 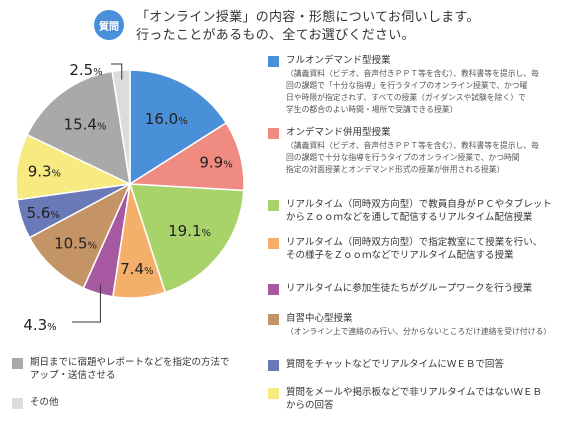 What do you see at coordinates (215, 163) in the screenshot?
I see `pie-label-1: 9.9%` at bounding box center [215, 163].